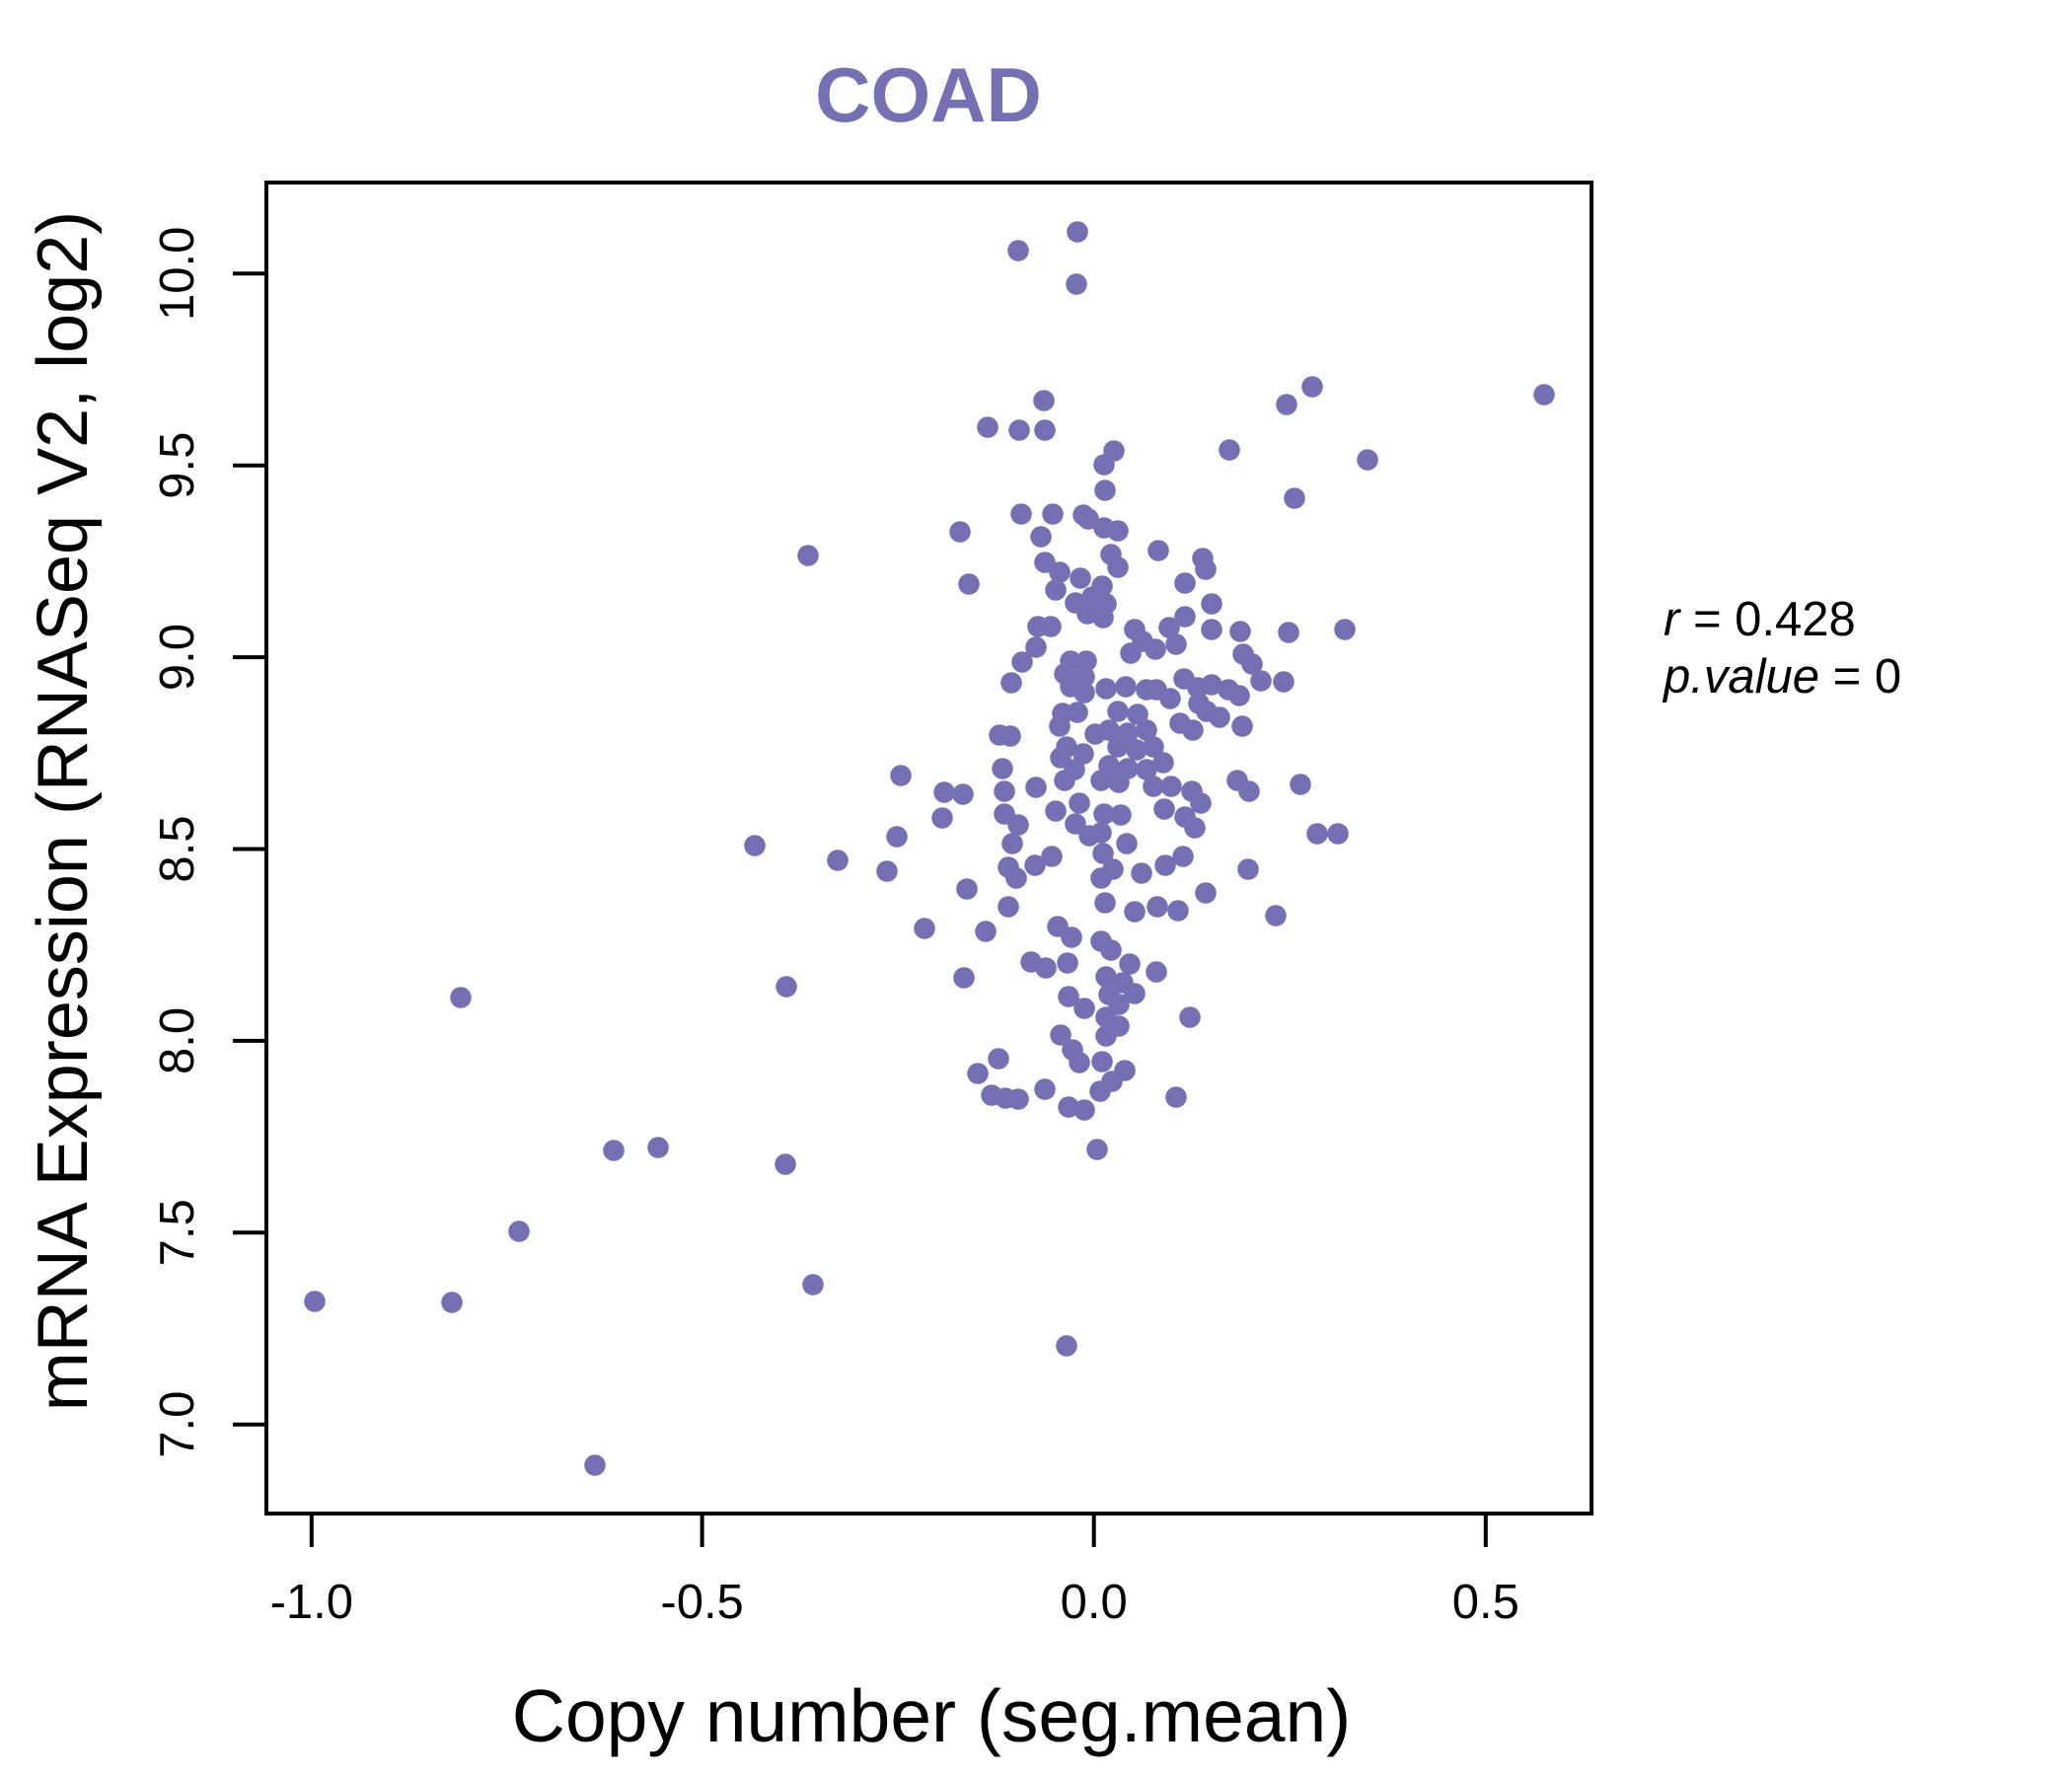  I want to click on svg-text:mRNA Expression (RNASeq V2, lo: mRNA Expression (RNASeq V2, log2), so click(64, 811).